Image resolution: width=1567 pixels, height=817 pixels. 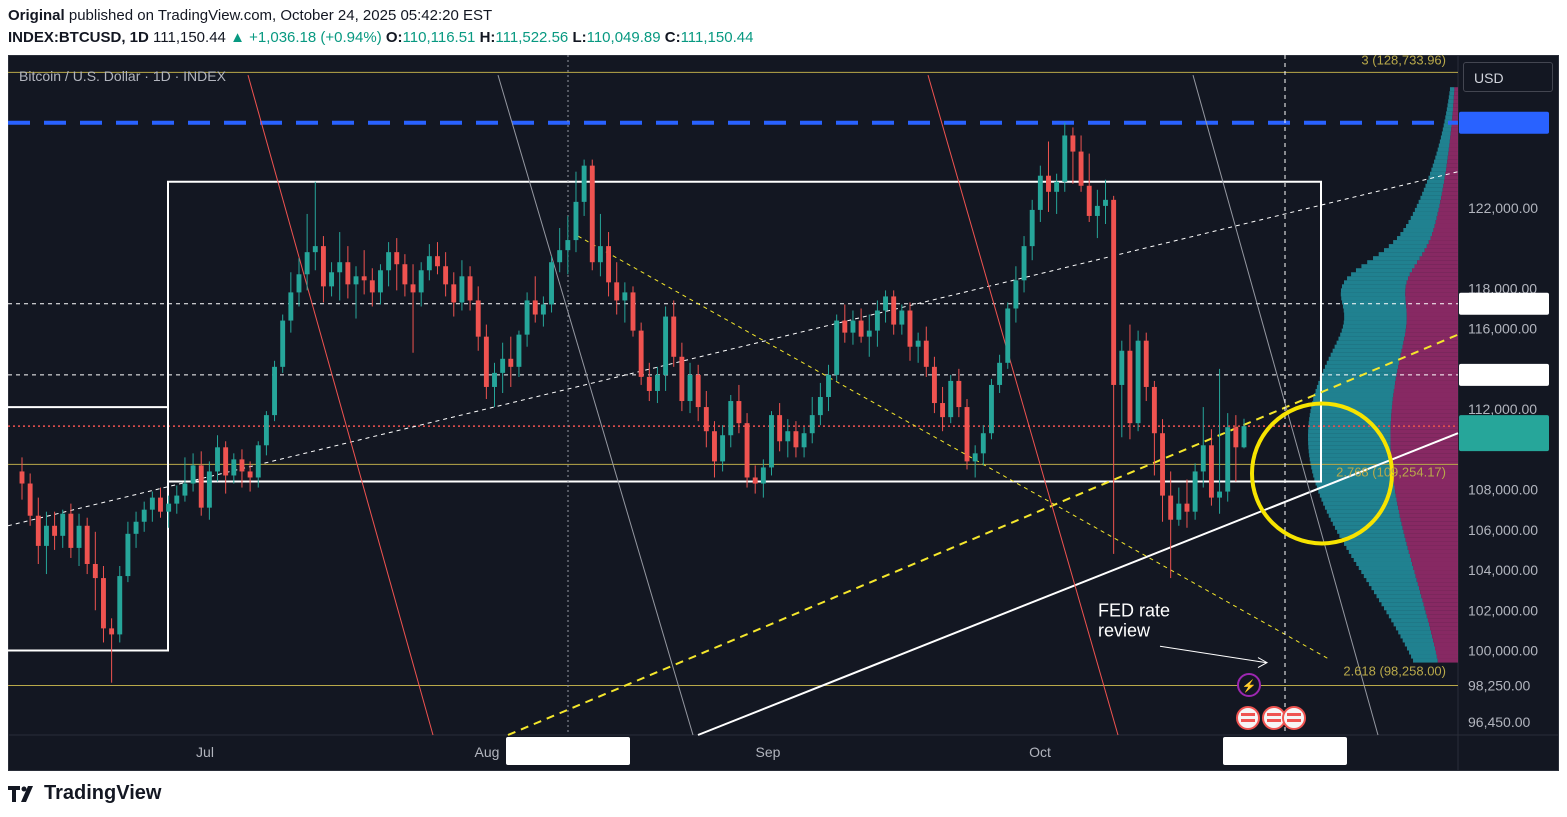 I want to click on y-tick-label: 98,250.00, so click(x=1499, y=686).